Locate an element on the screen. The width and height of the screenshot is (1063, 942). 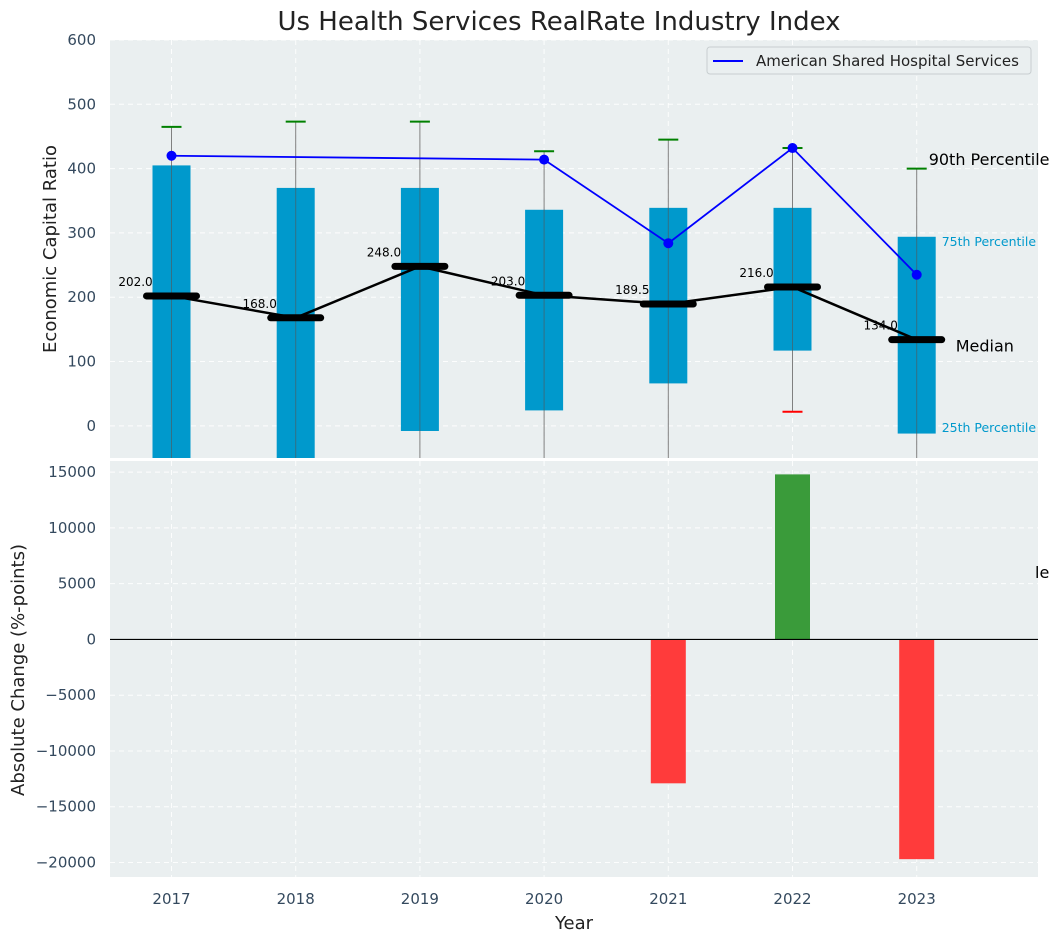
stray-annotation-text: le is located at coordinates (1042, 572).